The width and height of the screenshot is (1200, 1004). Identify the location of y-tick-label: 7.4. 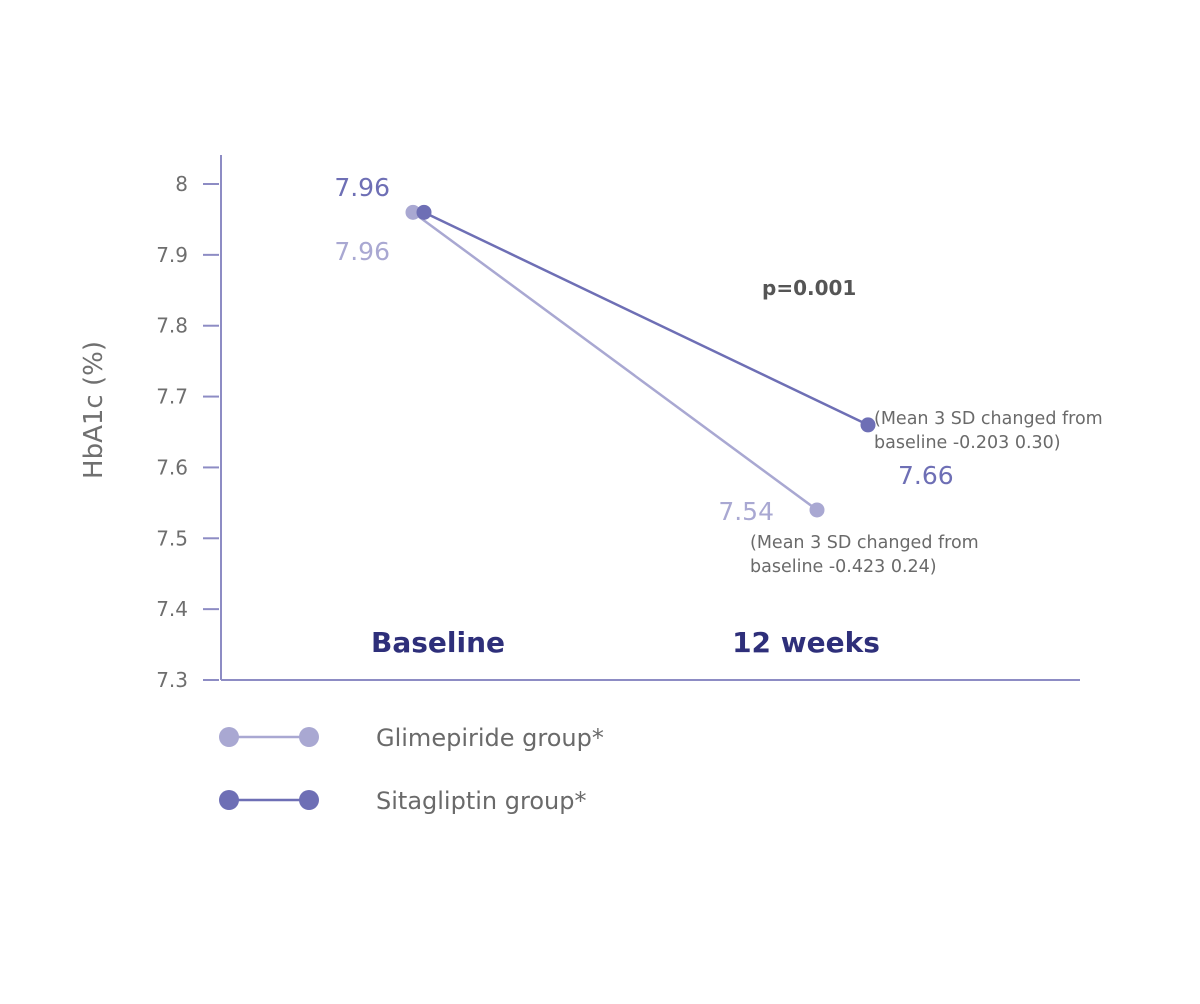
(172, 609).